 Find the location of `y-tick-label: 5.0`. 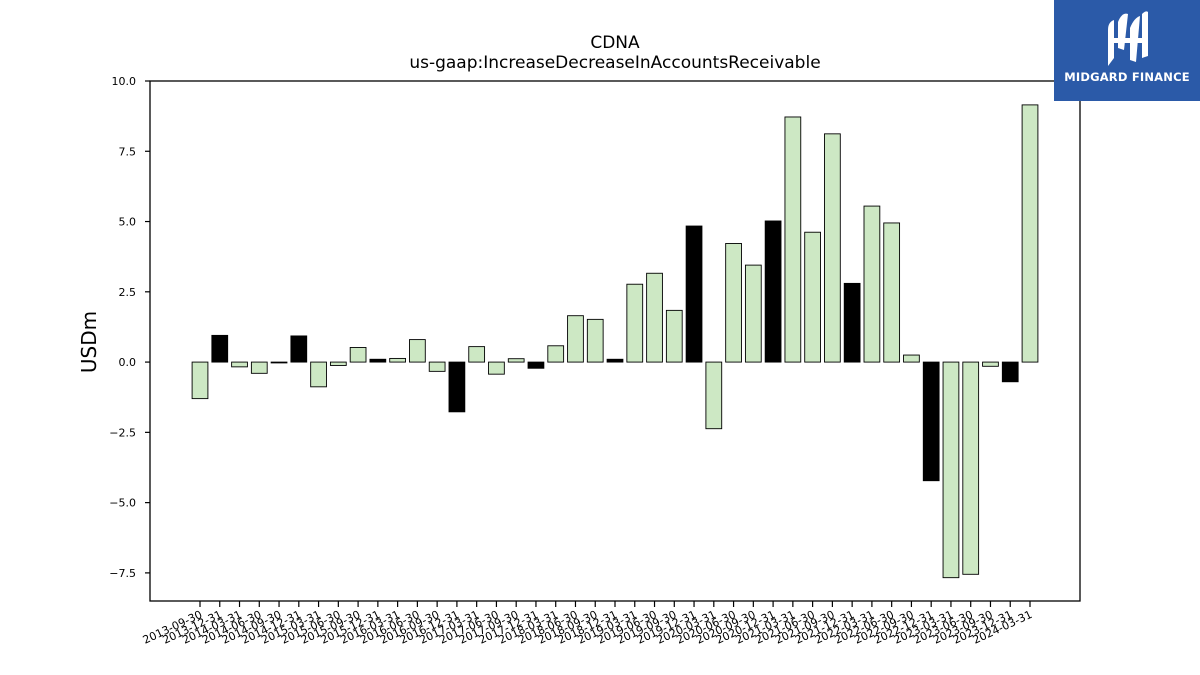

y-tick-label: 5.0 is located at coordinates (128, 222).